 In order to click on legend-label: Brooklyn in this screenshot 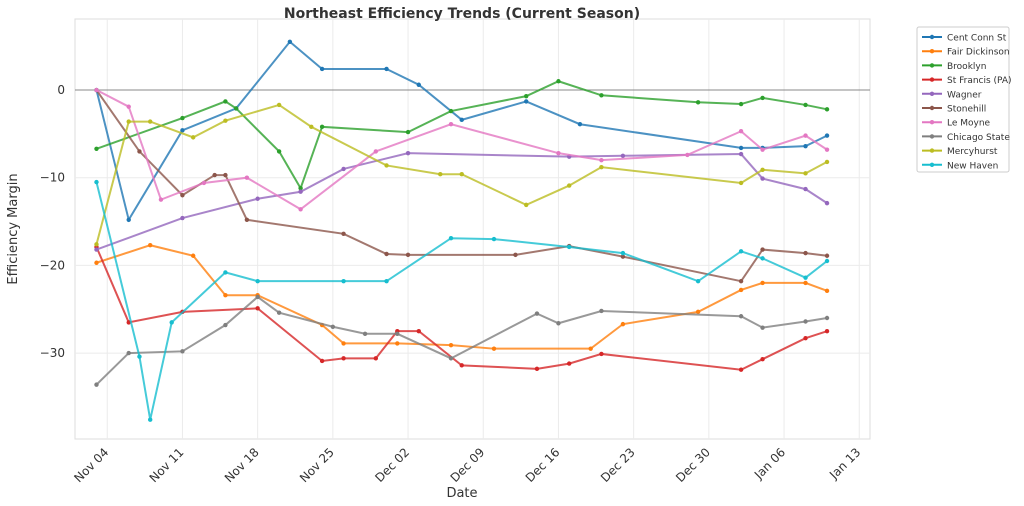, I will do `click(966, 67)`.